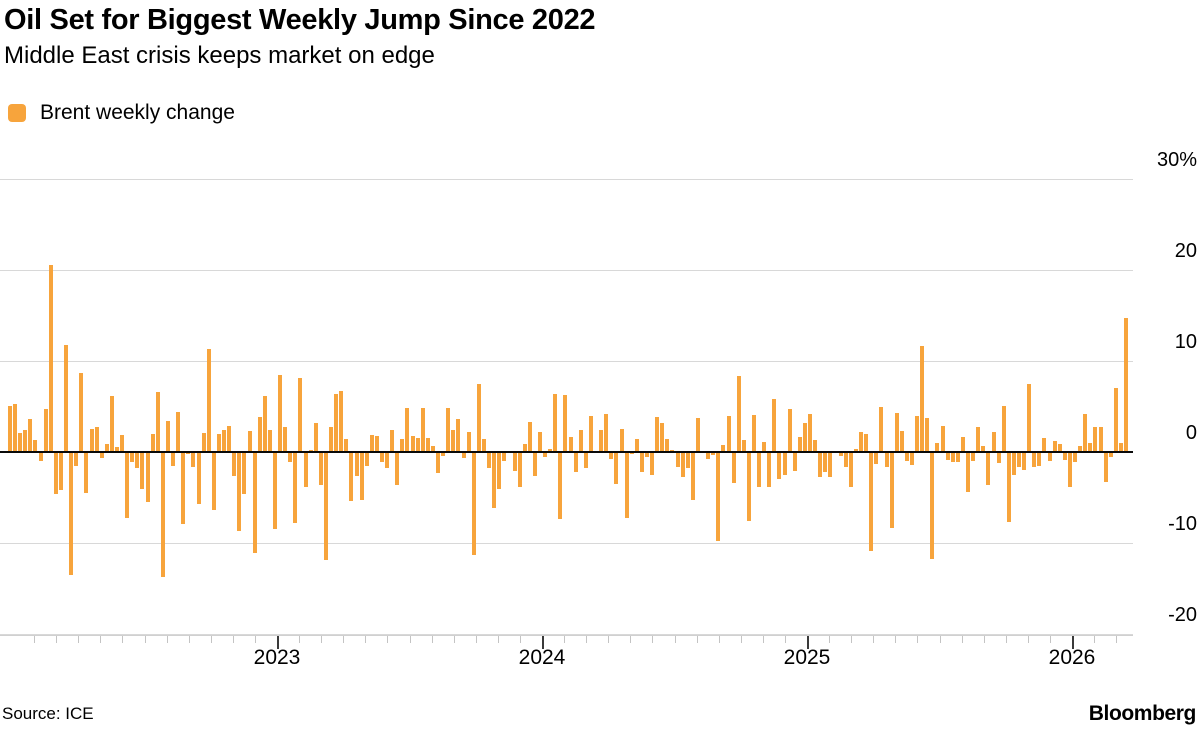 The width and height of the screenshot is (1200, 742). I want to click on y-axis-label-10: 10, so click(1185, 342).